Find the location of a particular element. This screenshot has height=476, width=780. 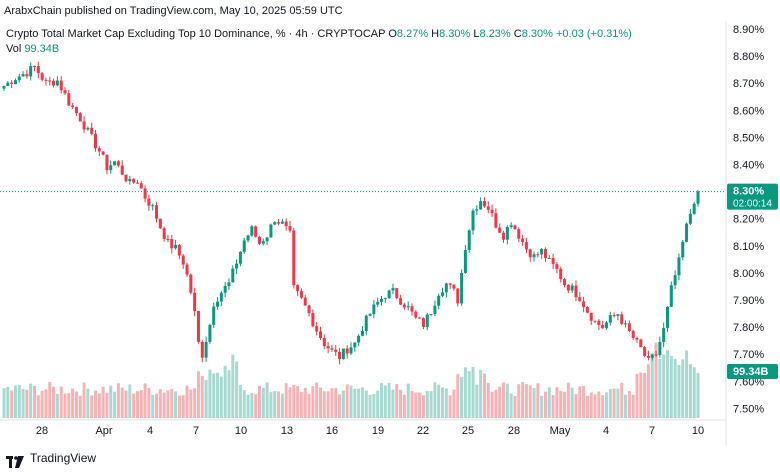

y-tick-label: 8.10% is located at coordinates (748, 247).